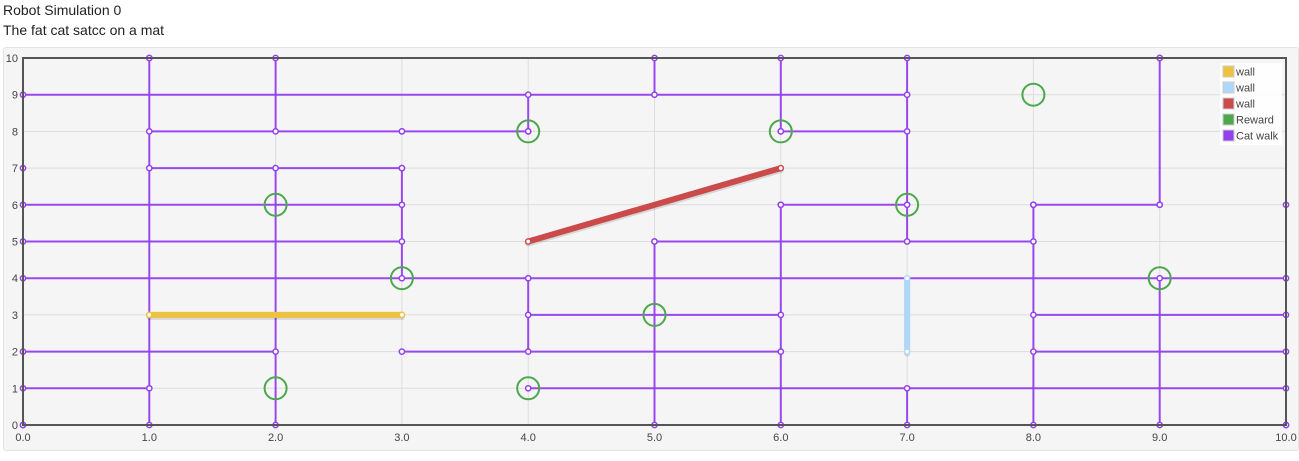 Image resolution: width=1299 pixels, height=461 pixels. Describe the element at coordinates (15, 132) in the screenshot. I see `y-tick-label: 8` at that location.